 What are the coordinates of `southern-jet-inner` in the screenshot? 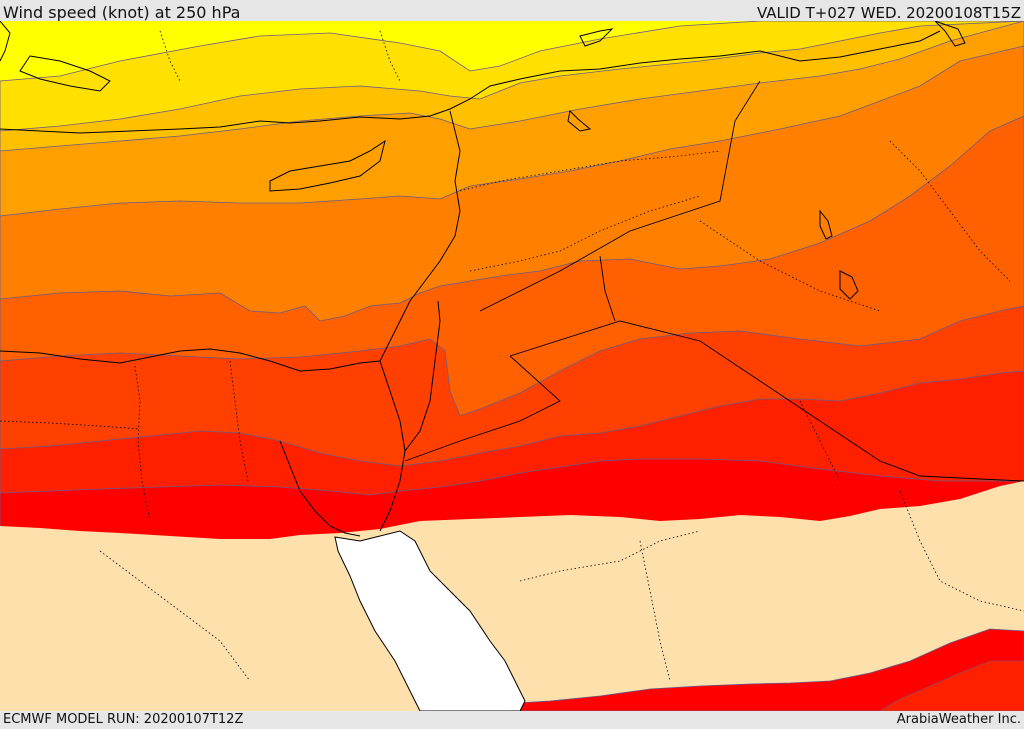 It's located at (951, 685).